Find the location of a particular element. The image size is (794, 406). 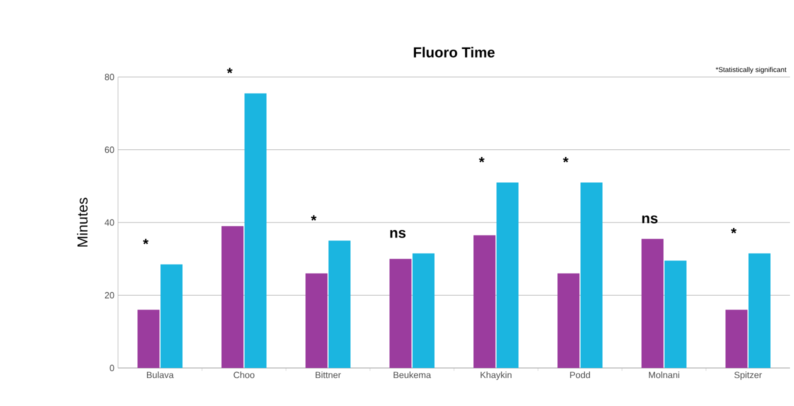

x-tick-label: Bittner is located at coordinates (328, 375).